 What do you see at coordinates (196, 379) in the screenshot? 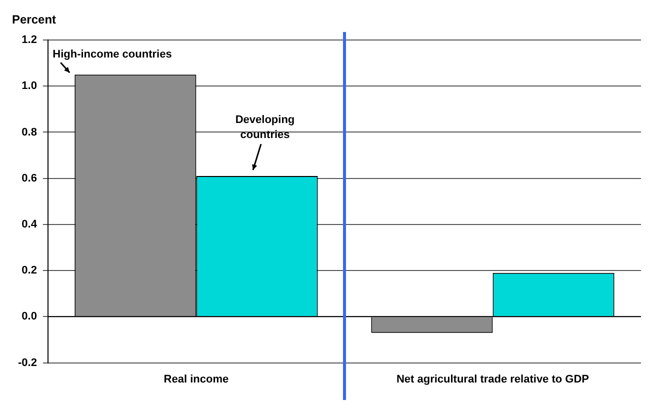
I see `x-tick-label: Real income` at bounding box center [196, 379].